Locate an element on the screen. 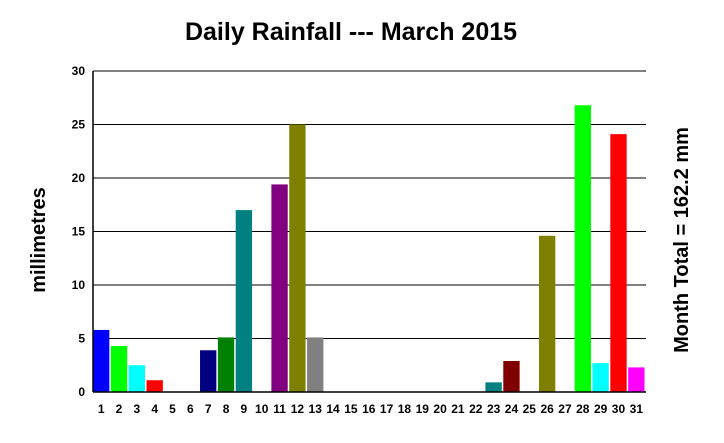  y-tick-labels: 0 5 10 15 20 25 30 is located at coordinates (79, 231).